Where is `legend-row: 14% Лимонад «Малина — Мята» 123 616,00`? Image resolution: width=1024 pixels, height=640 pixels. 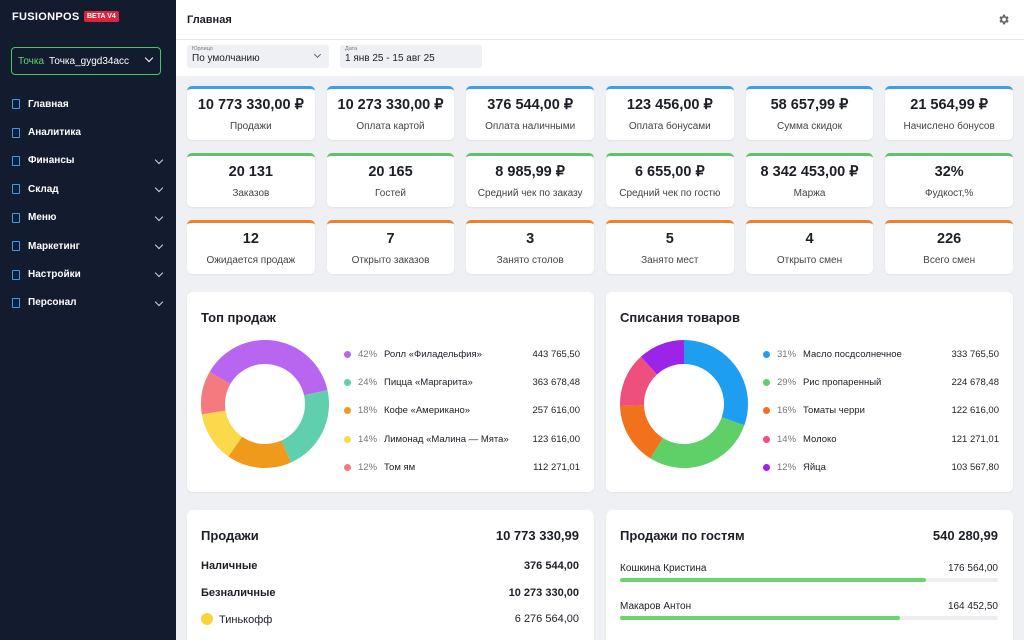
legend-row: 14% Лимонад «Малина — Мята» 123 616,00 is located at coordinates (462, 439).